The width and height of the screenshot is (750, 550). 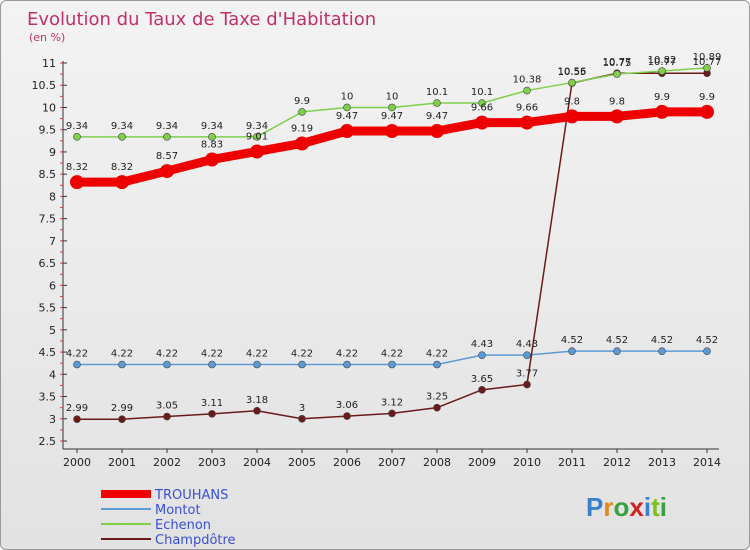 I want to click on x-tick-label: 2014, so click(x=707, y=462).